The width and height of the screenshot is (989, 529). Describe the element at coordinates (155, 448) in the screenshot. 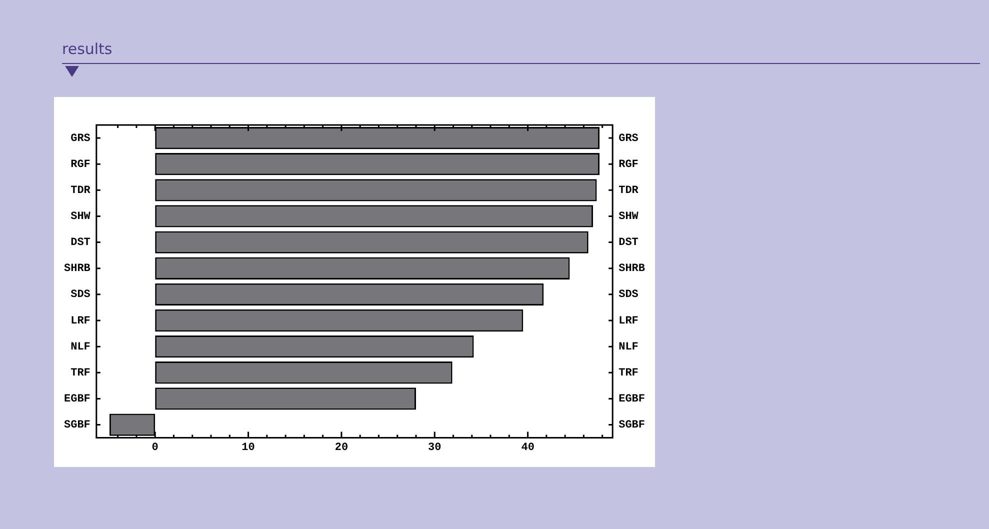

I see `x-tick-label: 0` at that location.